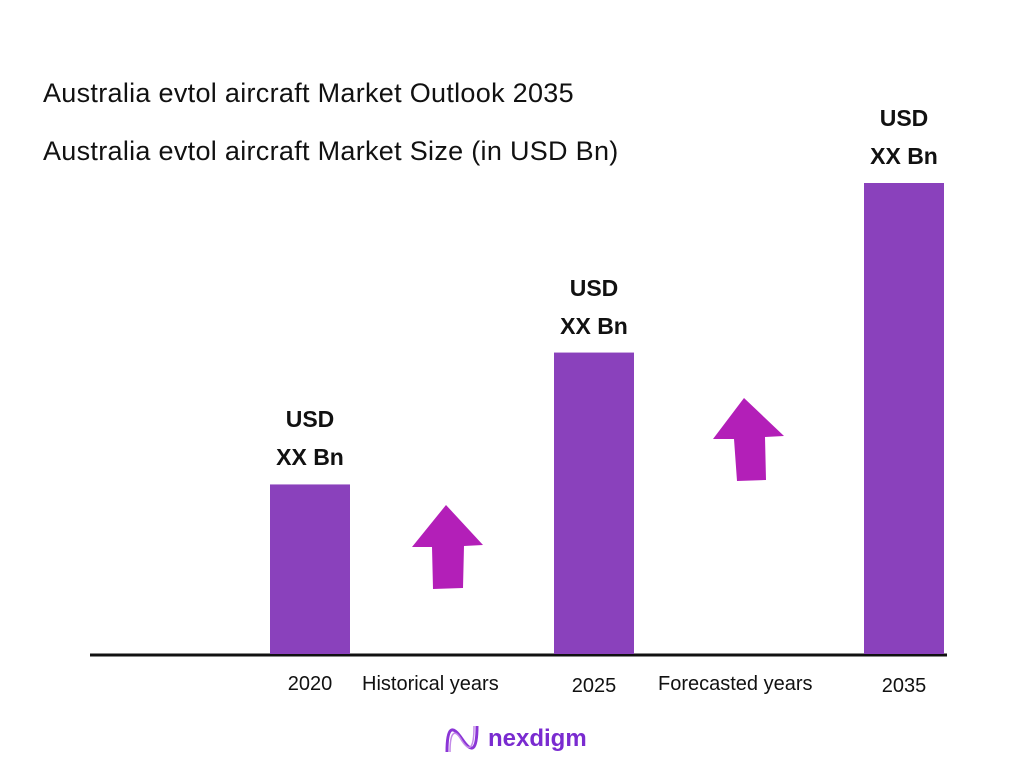  Describe the element at coordinates (594, 287) in the screenshot. I see `data-label-2025-line1: USD` at that location.